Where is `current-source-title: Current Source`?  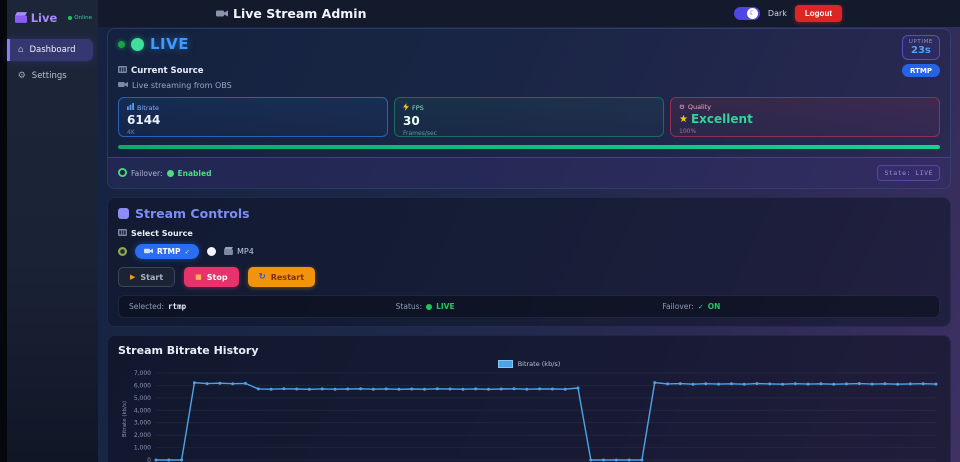 current-source-title: Current Source is located at coordinates (161, 70).